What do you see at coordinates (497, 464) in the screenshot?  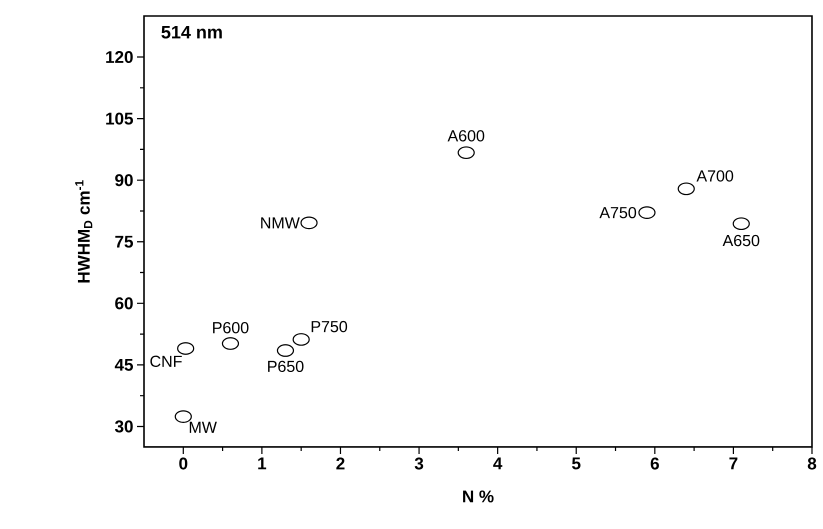 I see `x-tick-label: 4` at bounding box center [497, 464].